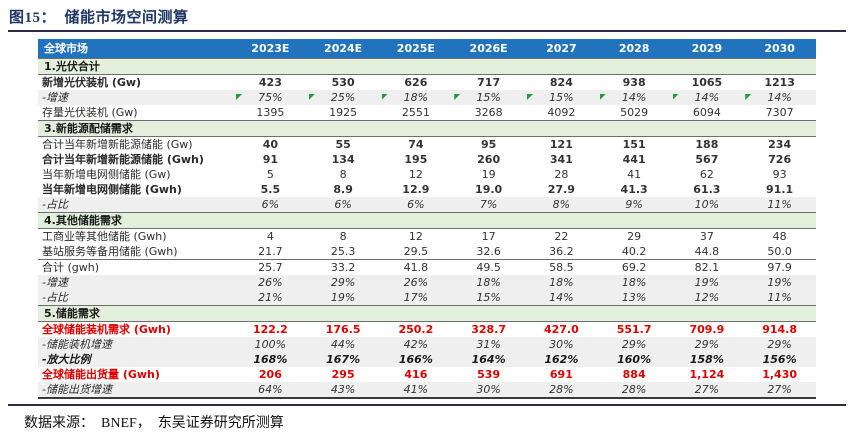 This screenshot has width=852, height=440. I want to click on value-cell: 91.1, so click(779, 189).